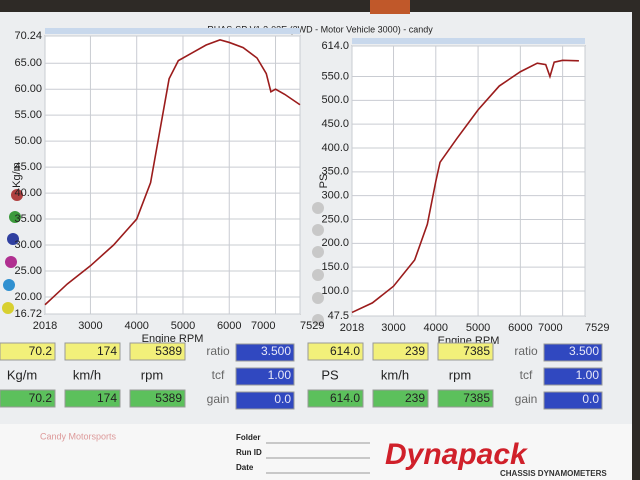  What do you see at coordinates (28, 36) in the screenshot?
I see `y-tick-label: 70.24` at bounding box center [28, 36].